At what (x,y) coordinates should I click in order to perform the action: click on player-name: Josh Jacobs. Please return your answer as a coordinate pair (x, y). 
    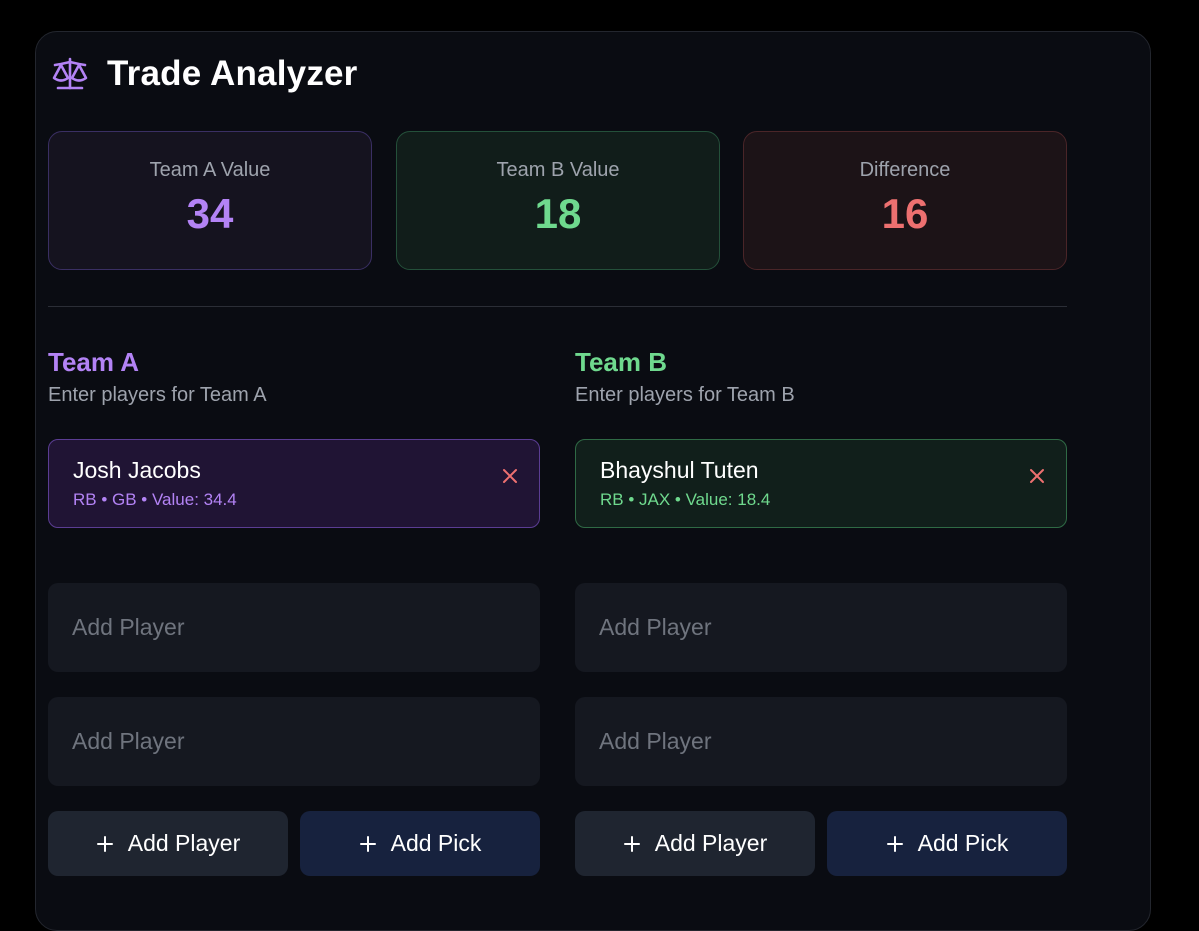
    Looking at the image, I should click on (137, 470).